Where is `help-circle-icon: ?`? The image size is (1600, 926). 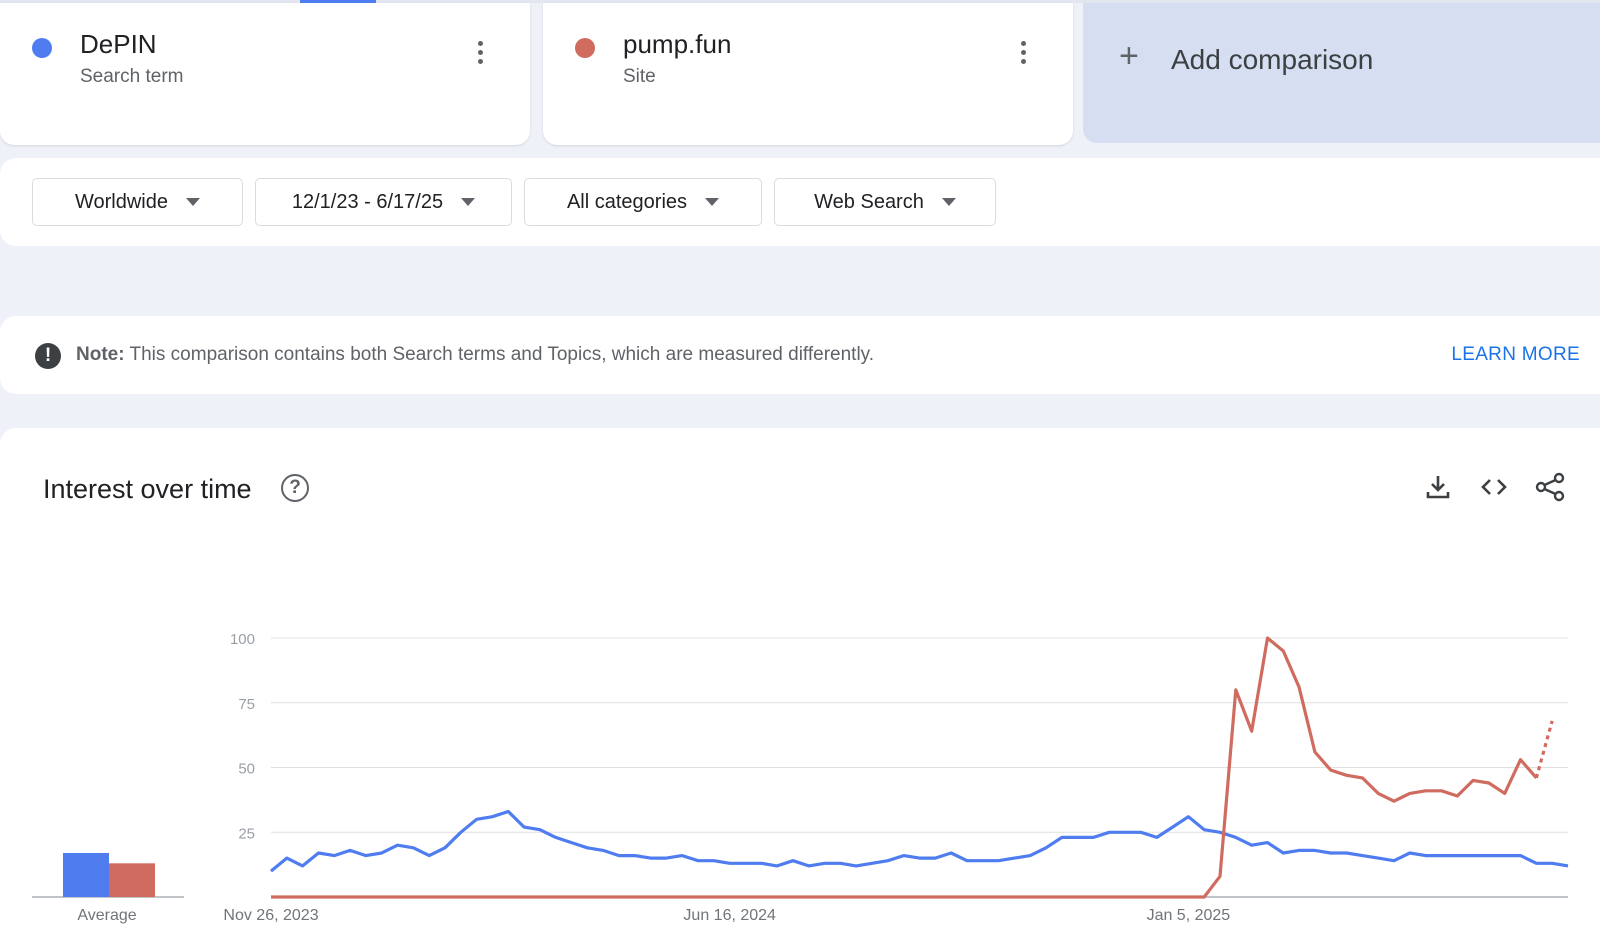 help-circle-icon: ? is located at coordinates (295, 488).